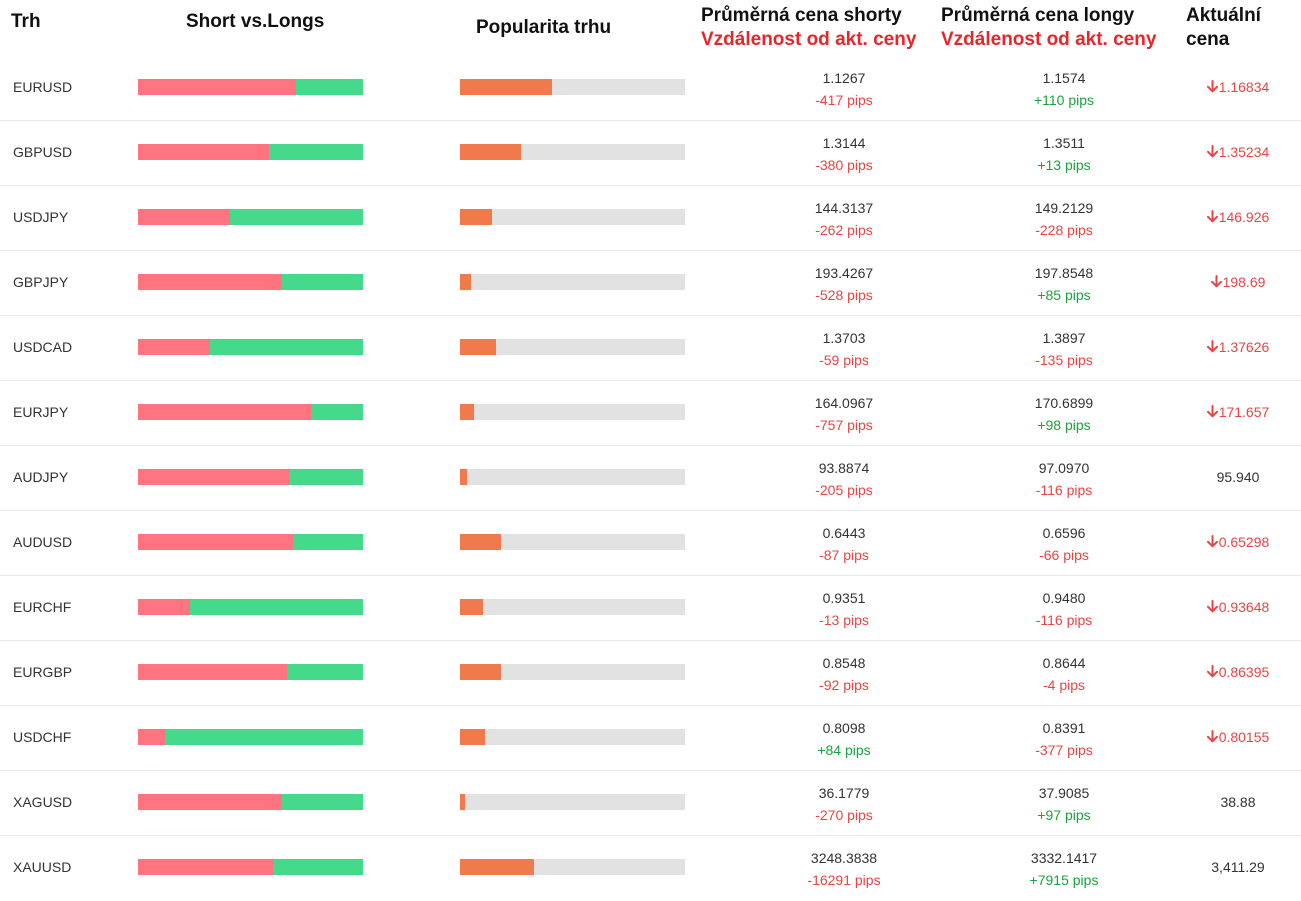 The image size is (1301, 901). Describe the element at coordinates (26, 21) in the screenshot. I see `column-header-trh: Trh` at that location.